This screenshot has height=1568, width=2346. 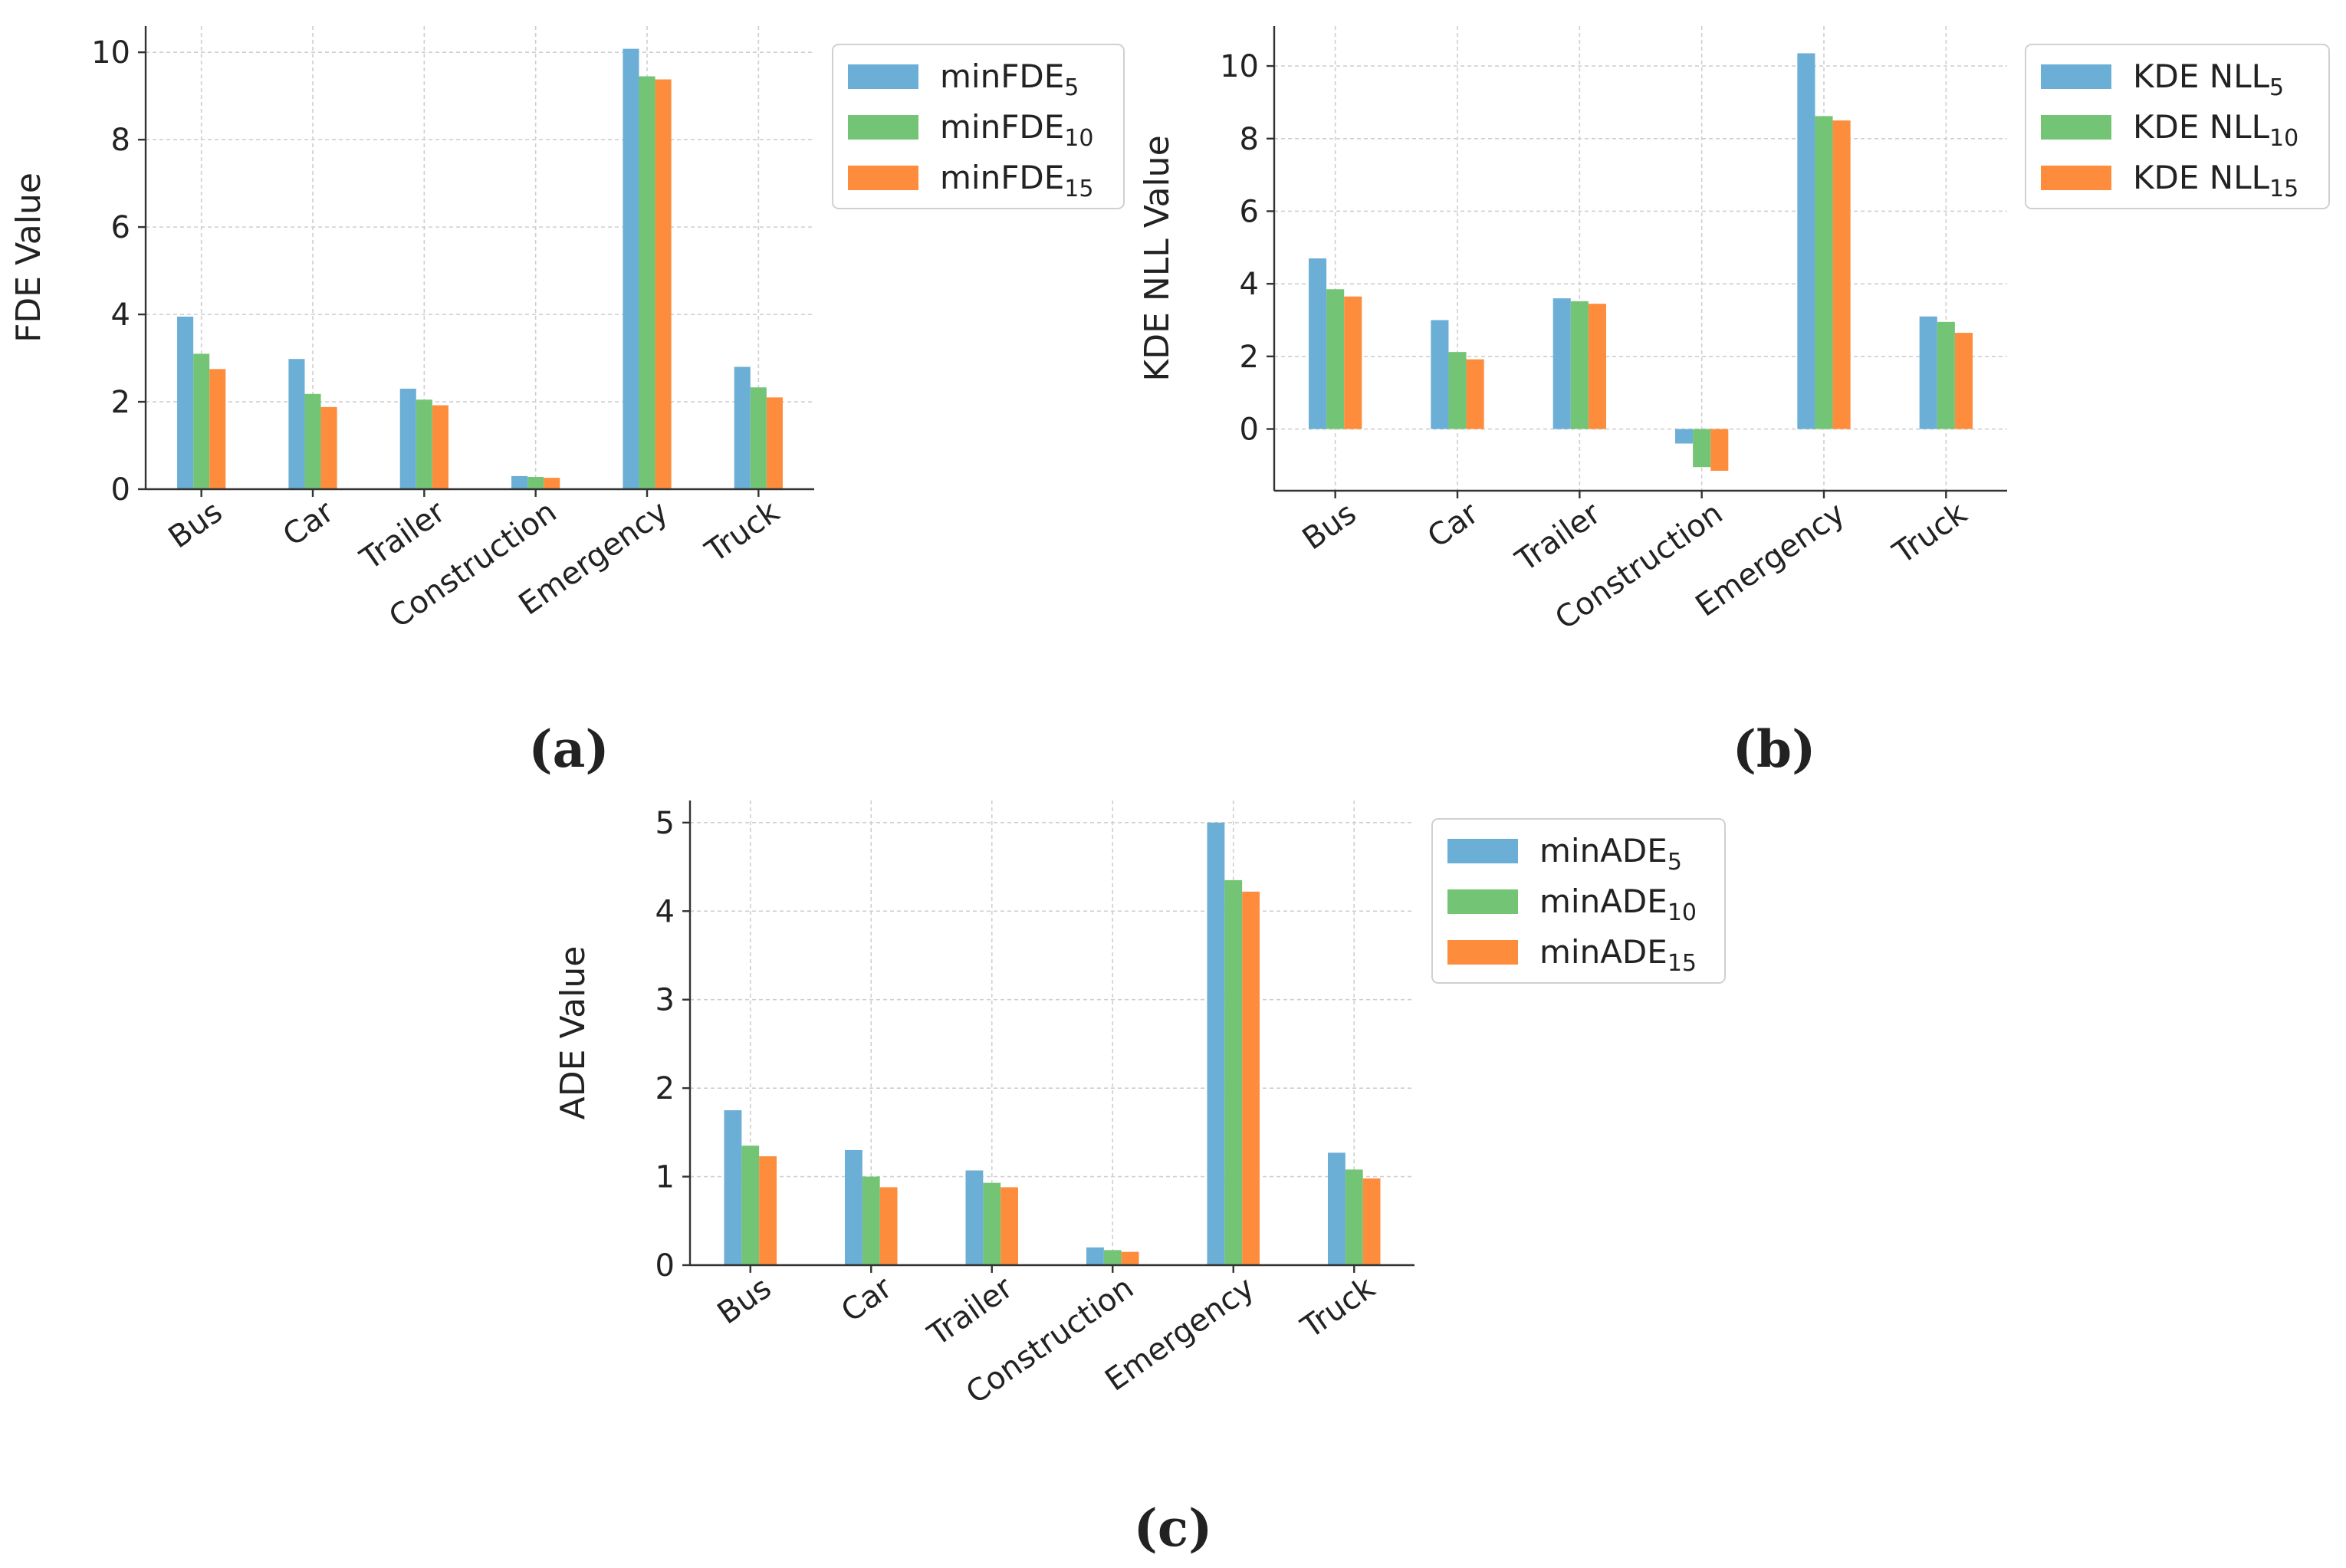 What do you see at coordinates (1842, 274) in the screenshot?
I see `bar-emergency-kde-nll15` at bounding box center [1842, 274].